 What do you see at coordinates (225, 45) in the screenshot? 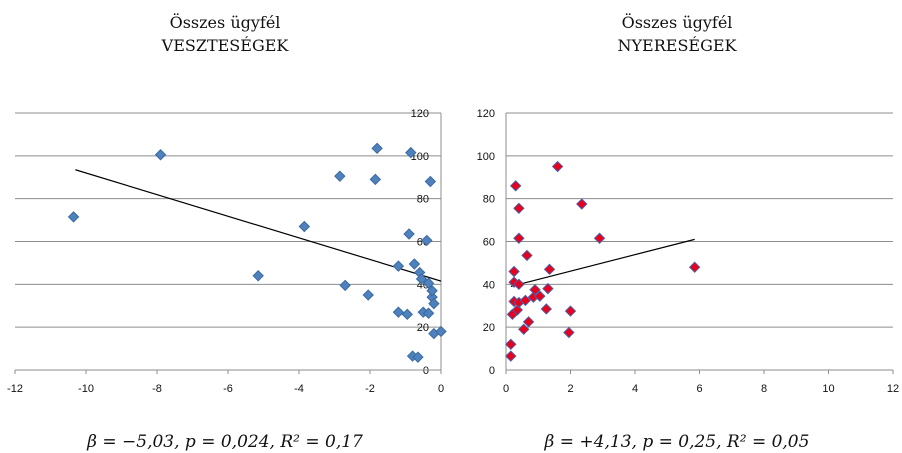
I see `left-chart-subtitle: VESZTESÉGEK` at bounding box center [225, 45].